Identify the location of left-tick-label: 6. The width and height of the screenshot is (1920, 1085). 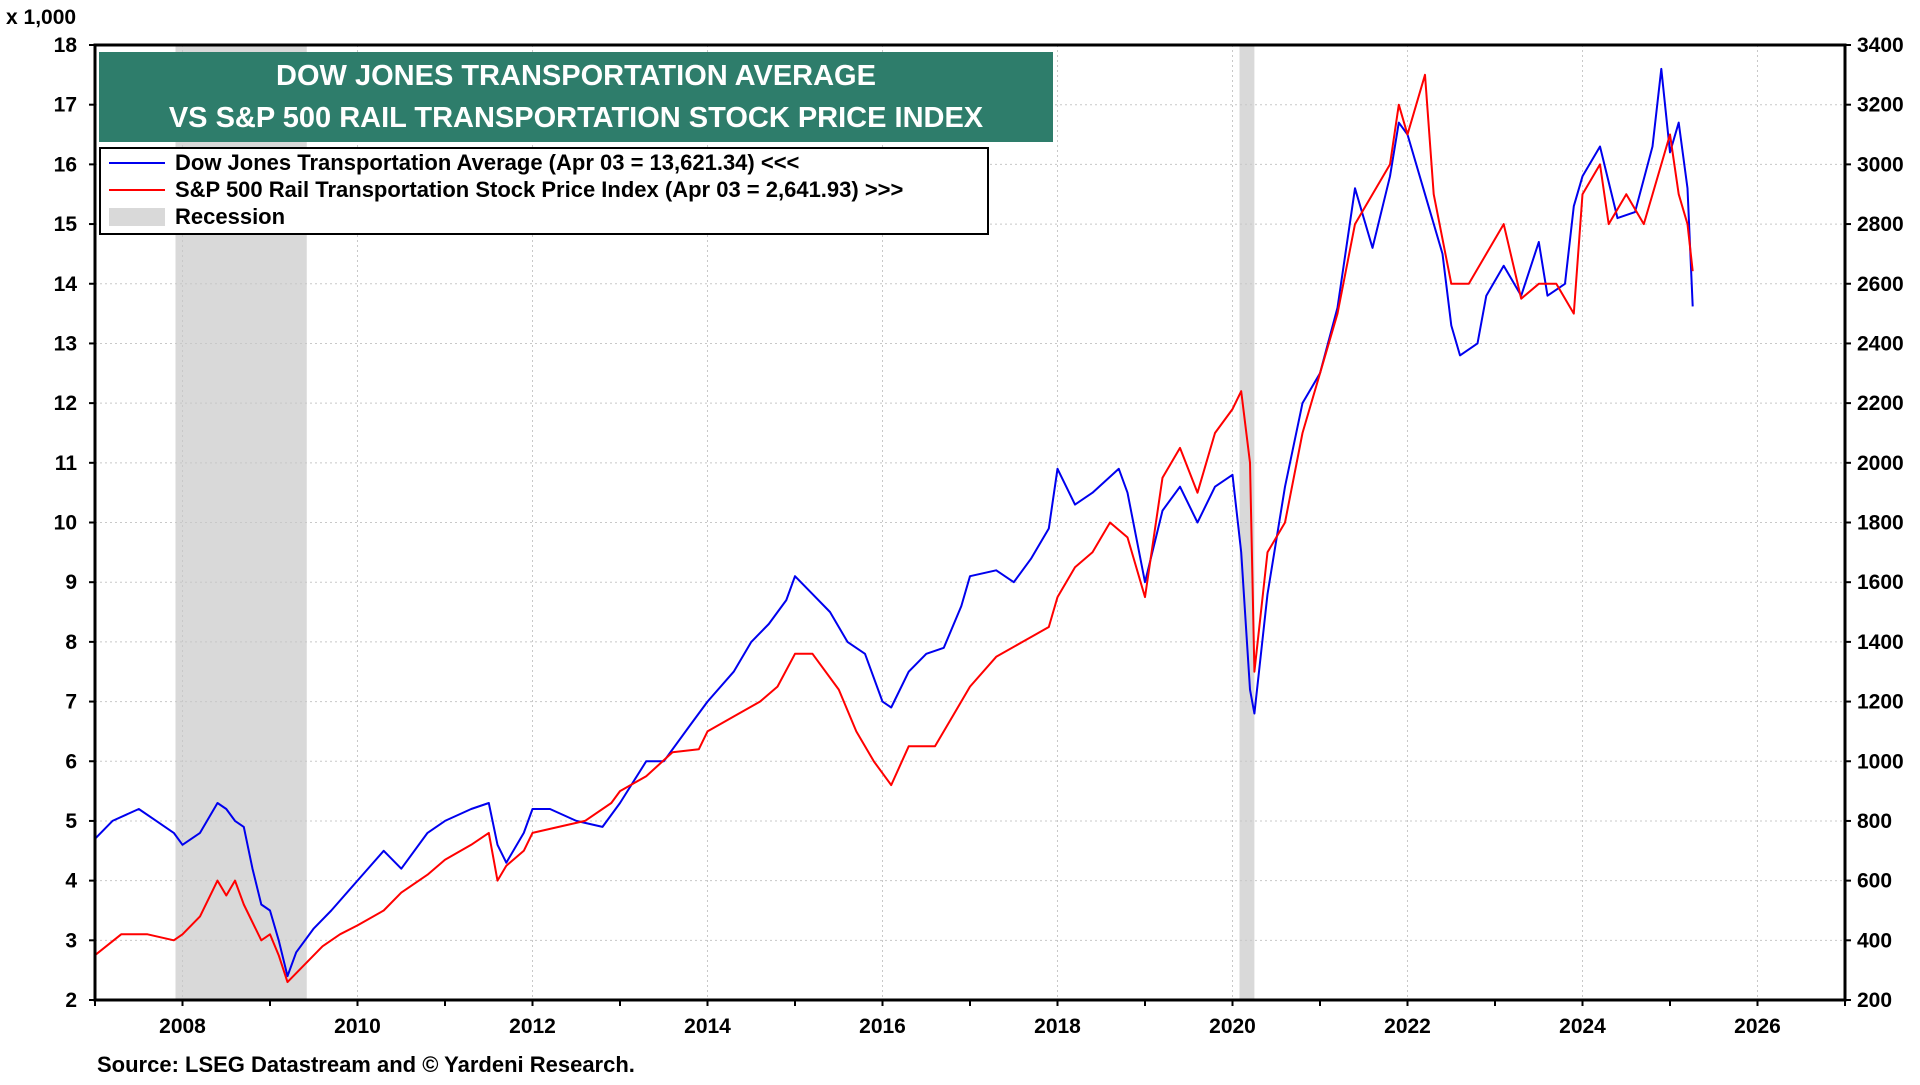
(71, 761).